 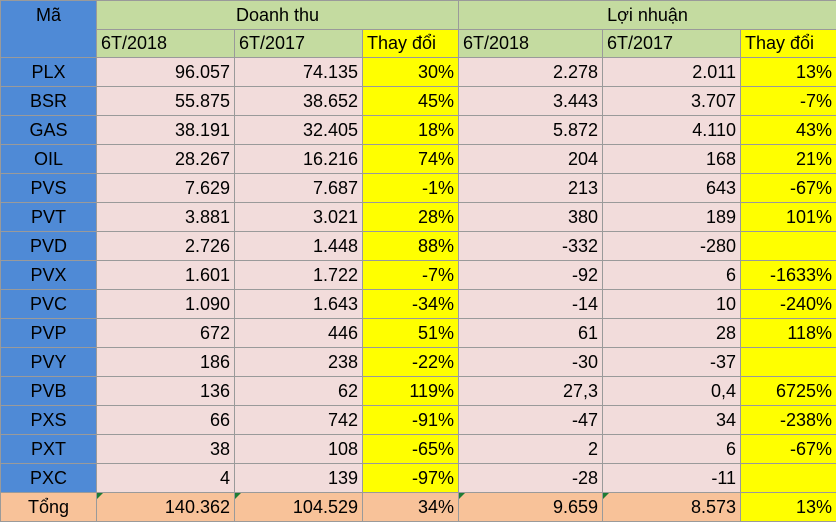 What do you see at coordinates (410, 478) in the screenshot?
I see `revenue-change-cell: -97%` at bounding box center [410, 478].